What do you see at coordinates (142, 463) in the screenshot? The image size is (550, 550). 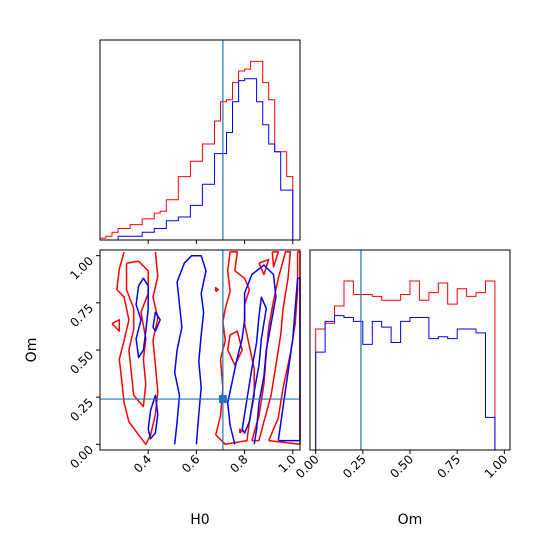 I see `x-tick-label: 0.4` at bounding box center [142, 463].